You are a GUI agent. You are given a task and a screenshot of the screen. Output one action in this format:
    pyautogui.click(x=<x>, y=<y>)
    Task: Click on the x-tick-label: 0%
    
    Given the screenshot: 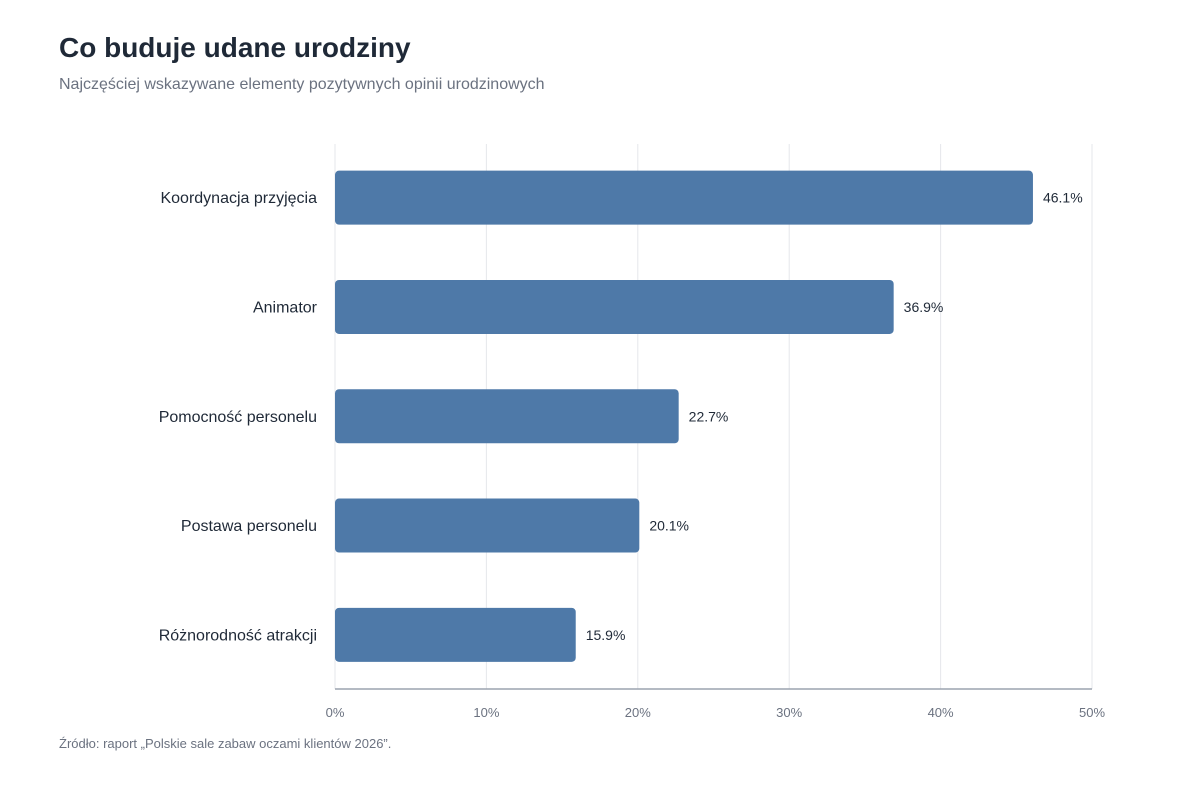 What is the action you would take?
    pyautogui.click(x=335, y=712)
    